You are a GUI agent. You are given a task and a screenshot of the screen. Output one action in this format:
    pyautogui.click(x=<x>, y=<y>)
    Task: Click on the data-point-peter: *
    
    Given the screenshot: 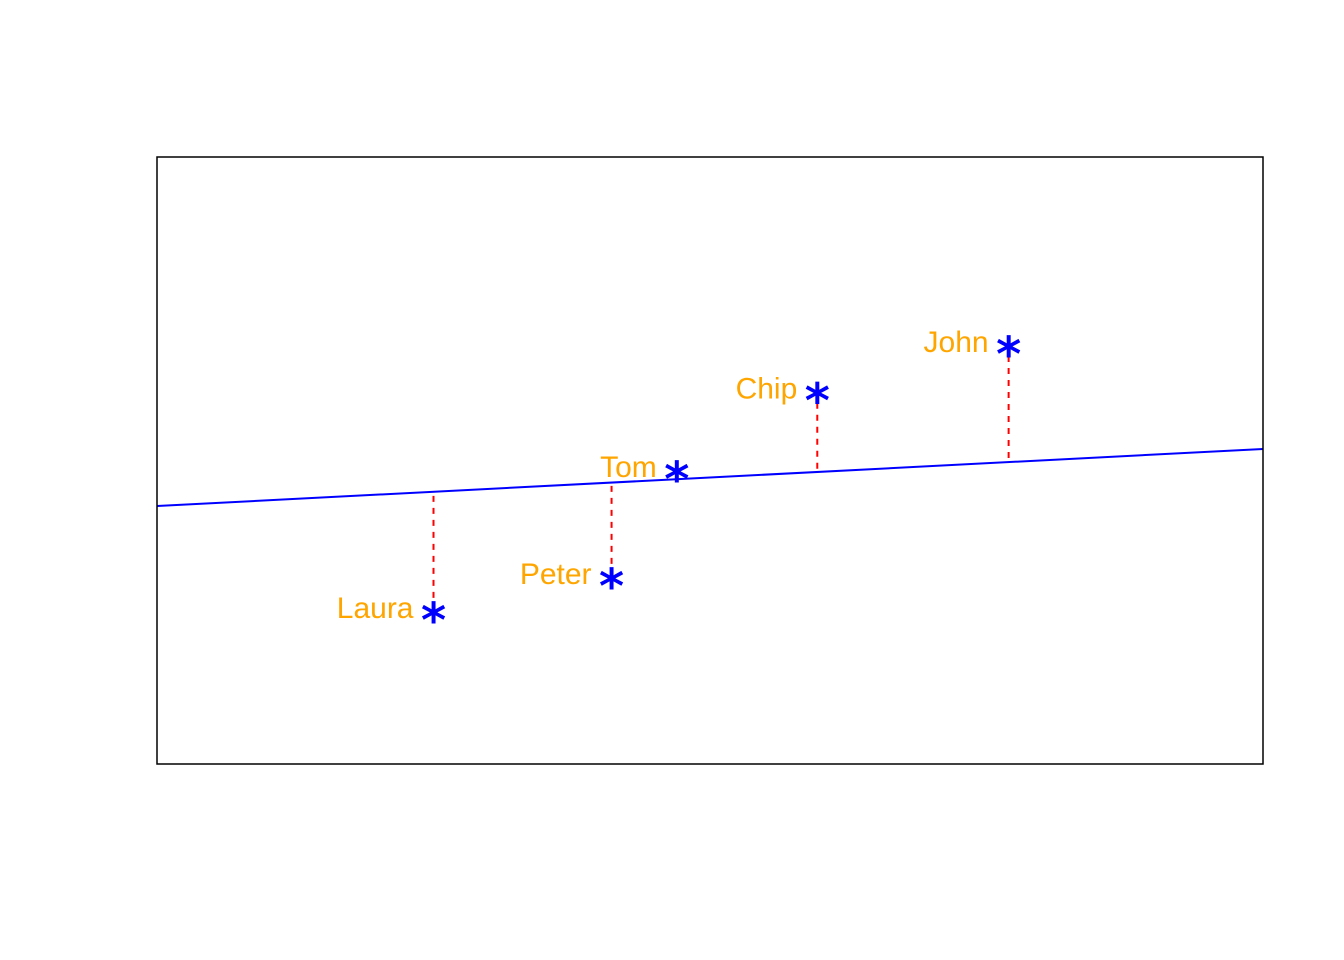 What is the action you would take?
    pyautogui.click(x=611, y=587)
    